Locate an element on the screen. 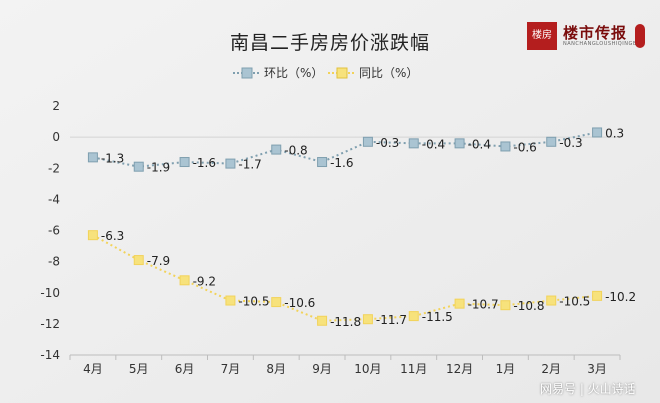 This screenshot has height=403, width=660. x-tick-label: 12月 is located at coordinates (459, 369).